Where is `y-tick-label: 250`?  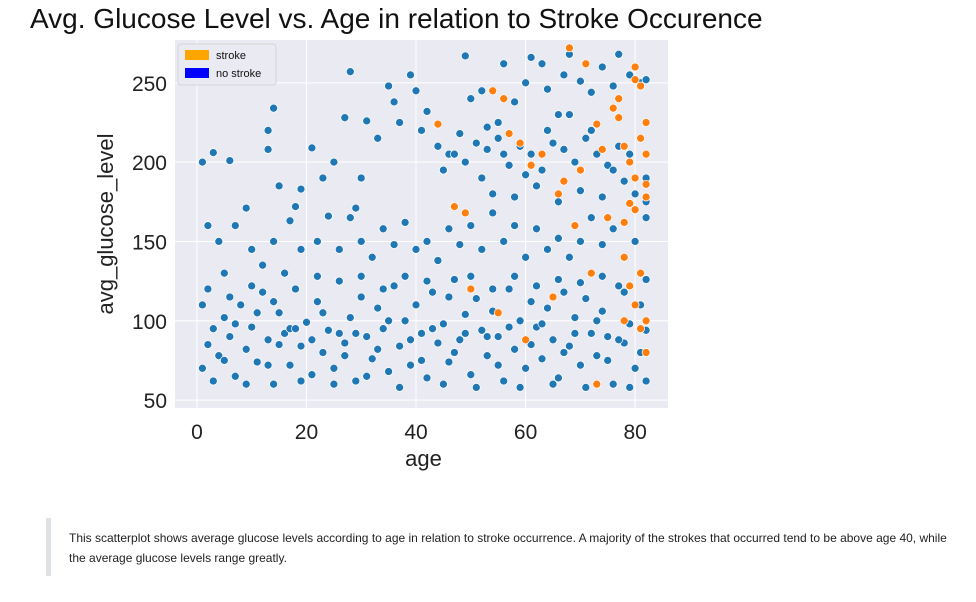 y-tick-label: 250 is located at coordinates (149, 84).